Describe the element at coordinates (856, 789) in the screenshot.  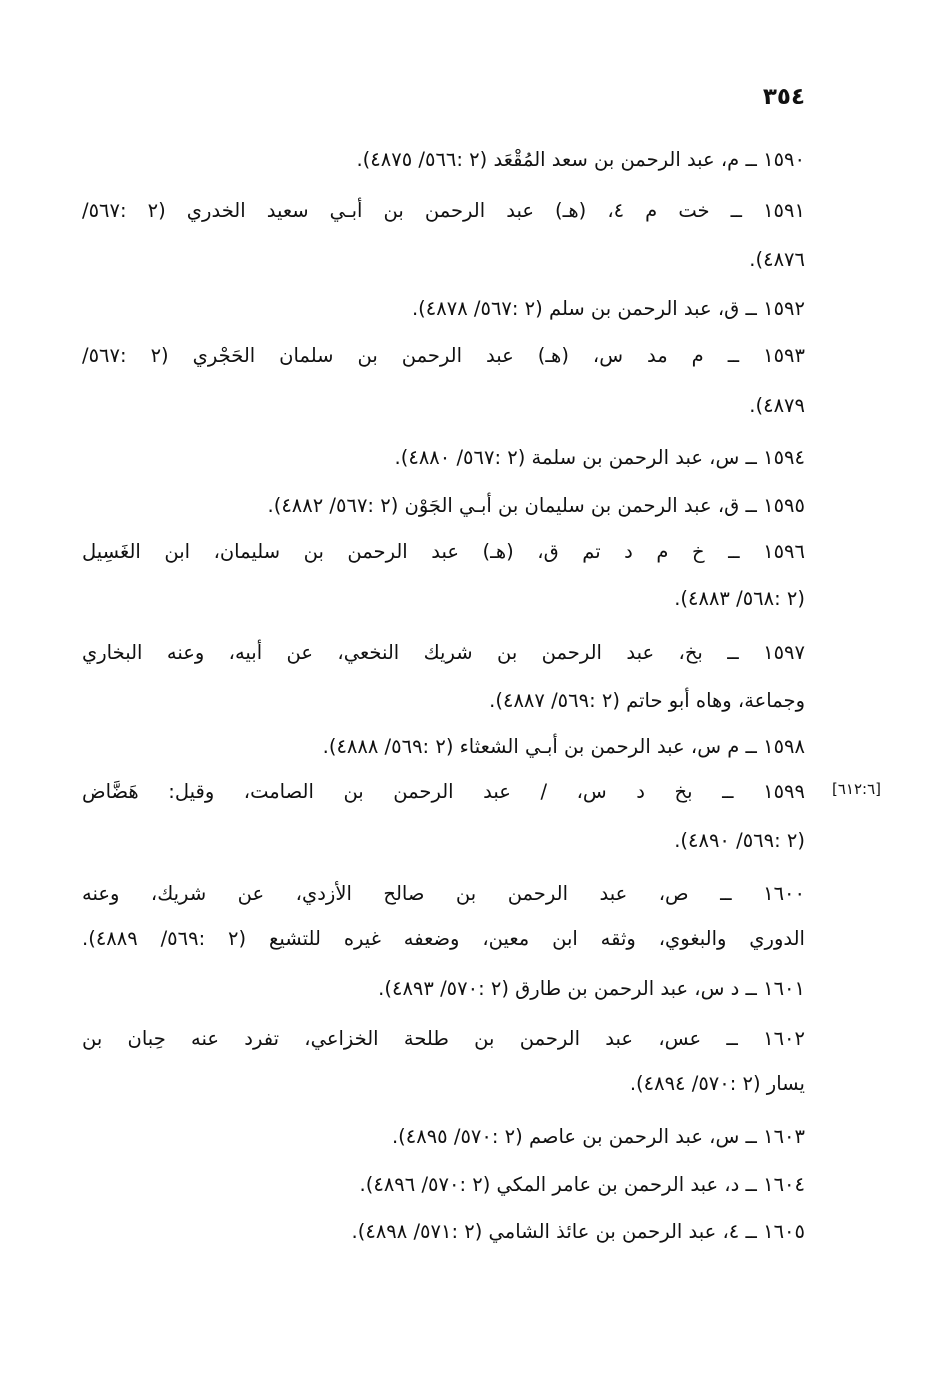
I see `margin-note: [٦١٢:٦]` at that location.